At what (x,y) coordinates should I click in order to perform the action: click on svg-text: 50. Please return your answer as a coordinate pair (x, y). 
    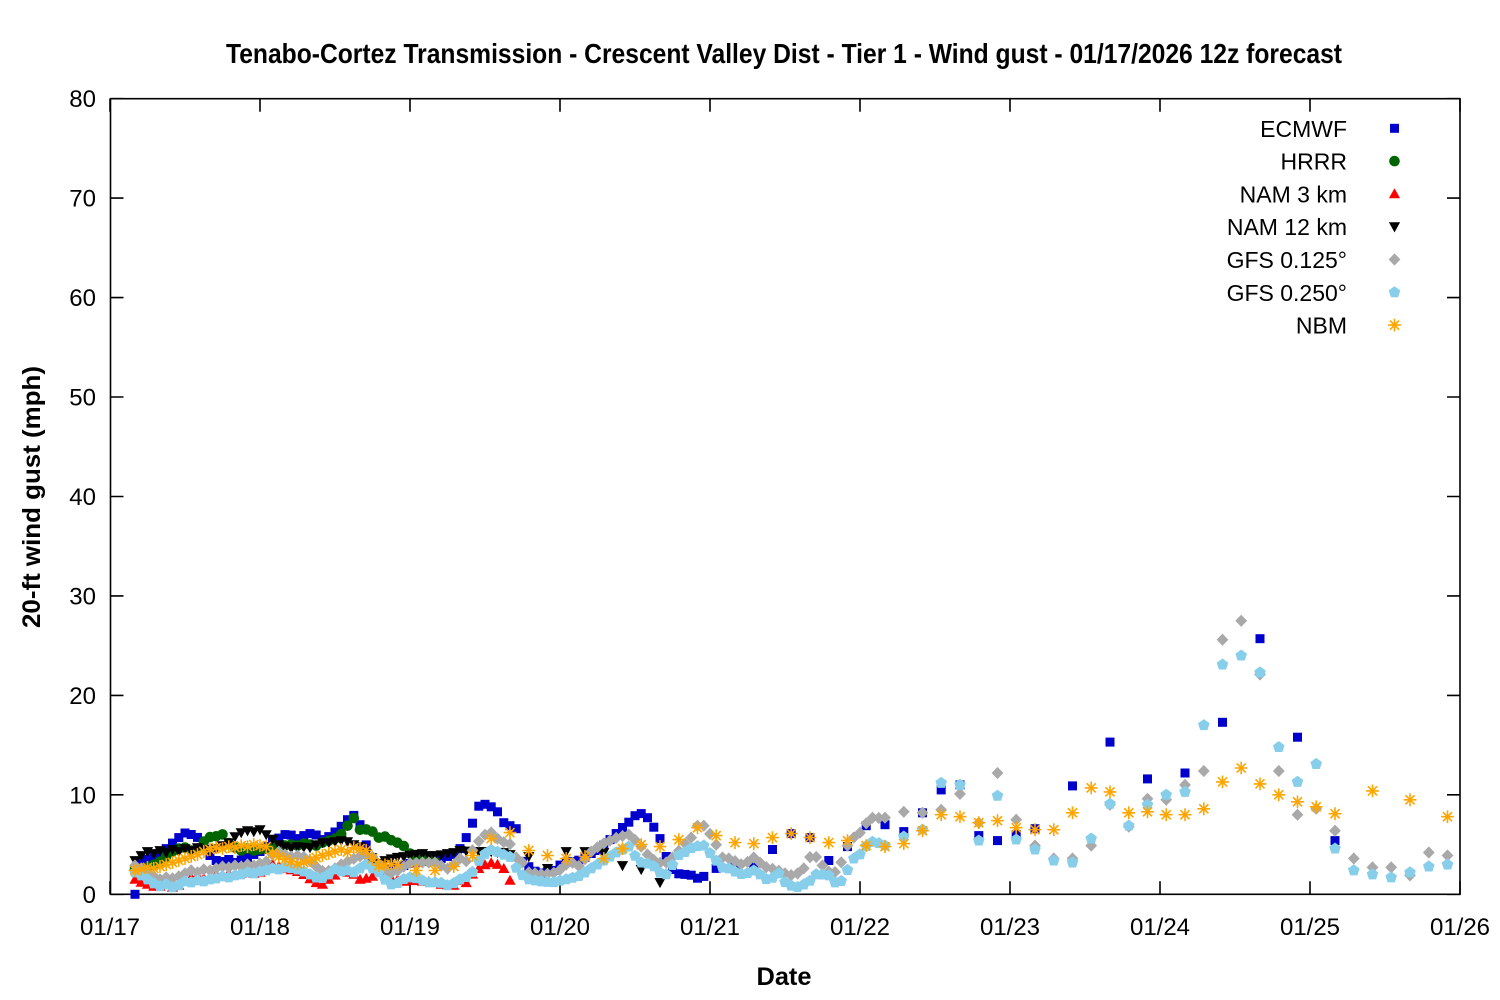
    Looking at the image, I should click on (82, 398).